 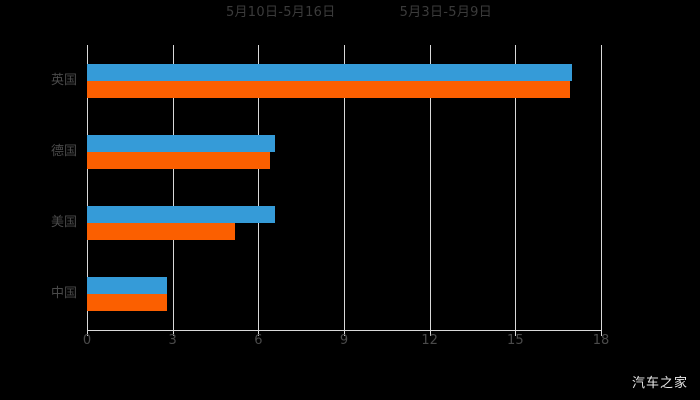 I want to click on legend-marker-square-icon, so click(x=387, y=12).